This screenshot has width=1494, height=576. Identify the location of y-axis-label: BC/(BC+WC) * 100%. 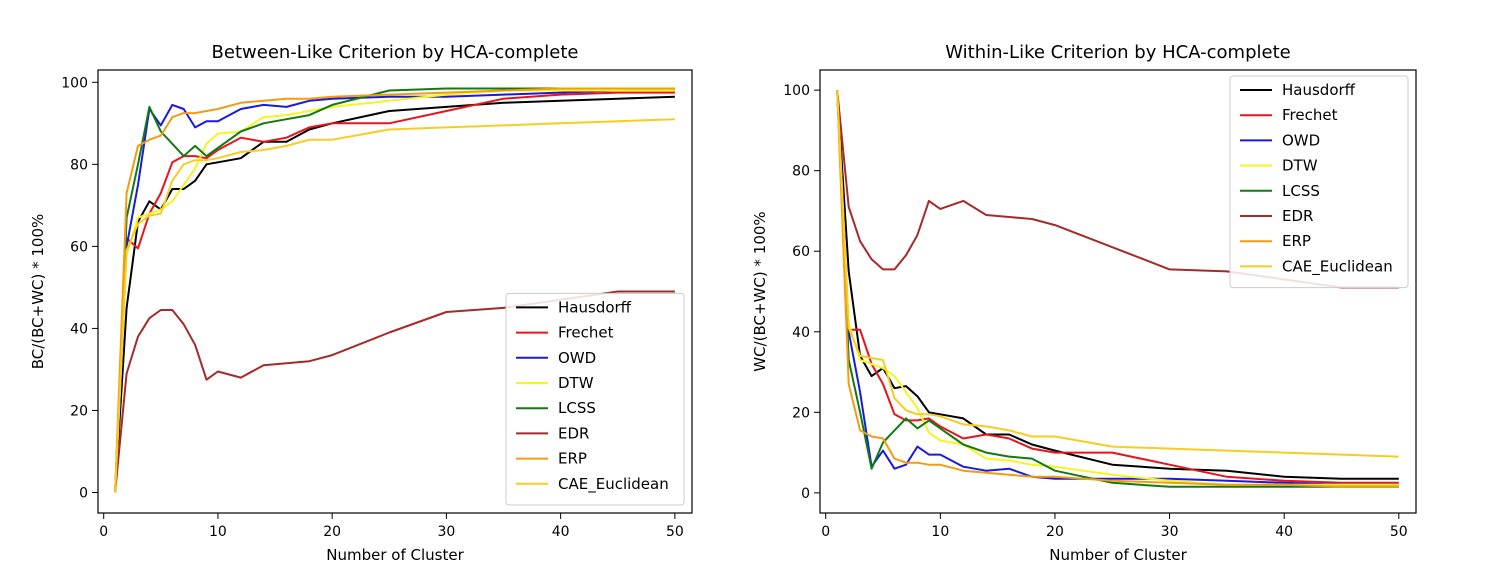
(38, 292).